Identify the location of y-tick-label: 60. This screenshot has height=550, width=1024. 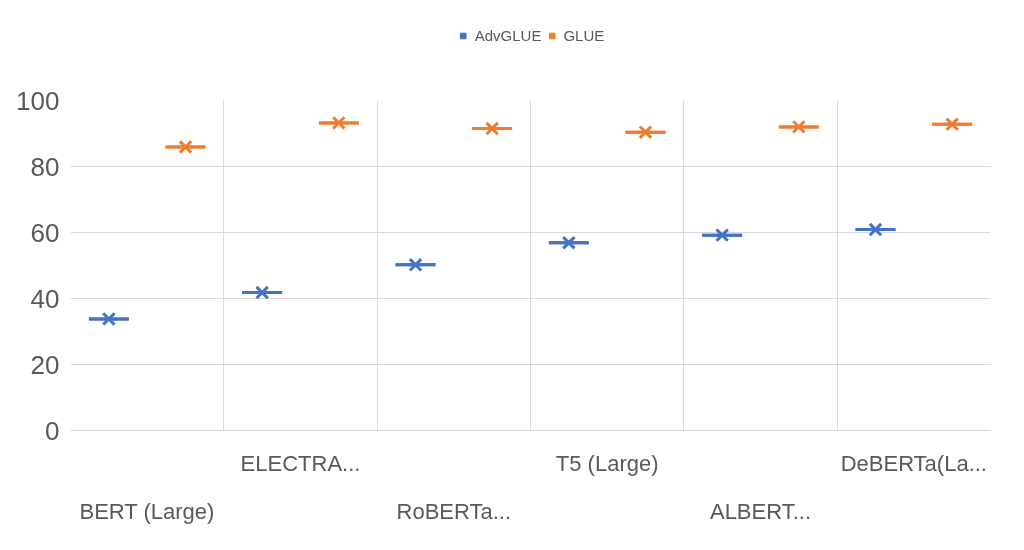
(45, 232).